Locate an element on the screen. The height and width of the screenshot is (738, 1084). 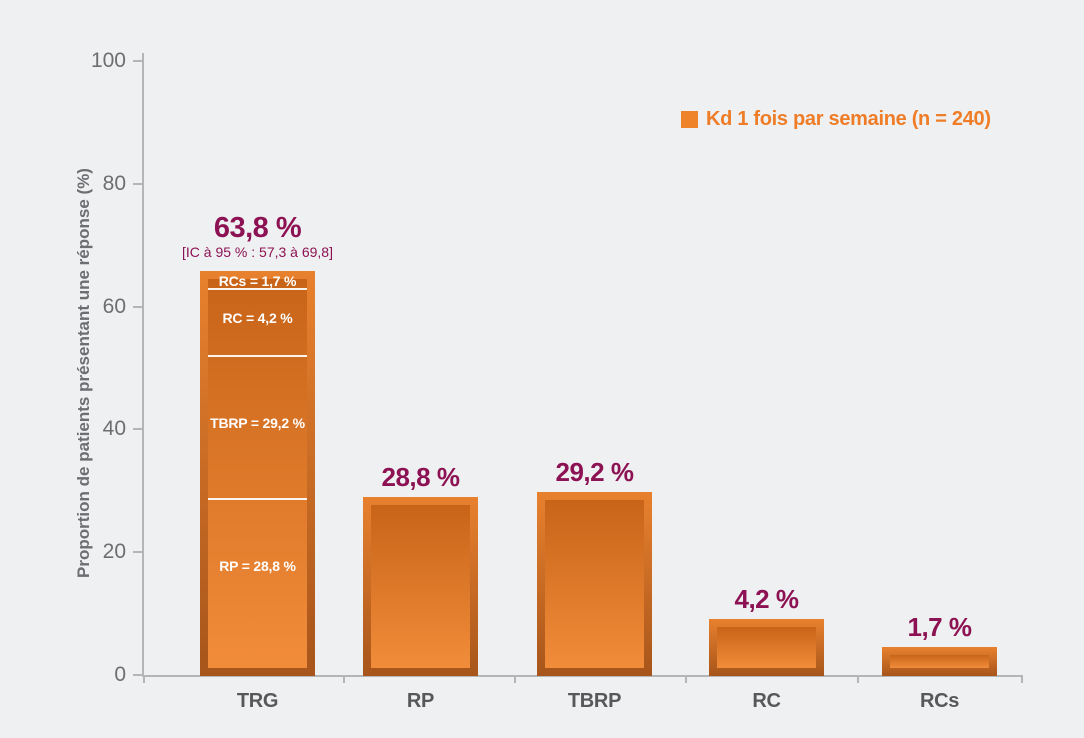
segment-label-rc: RC = 4,2 % is located at coordinates (257, 318).